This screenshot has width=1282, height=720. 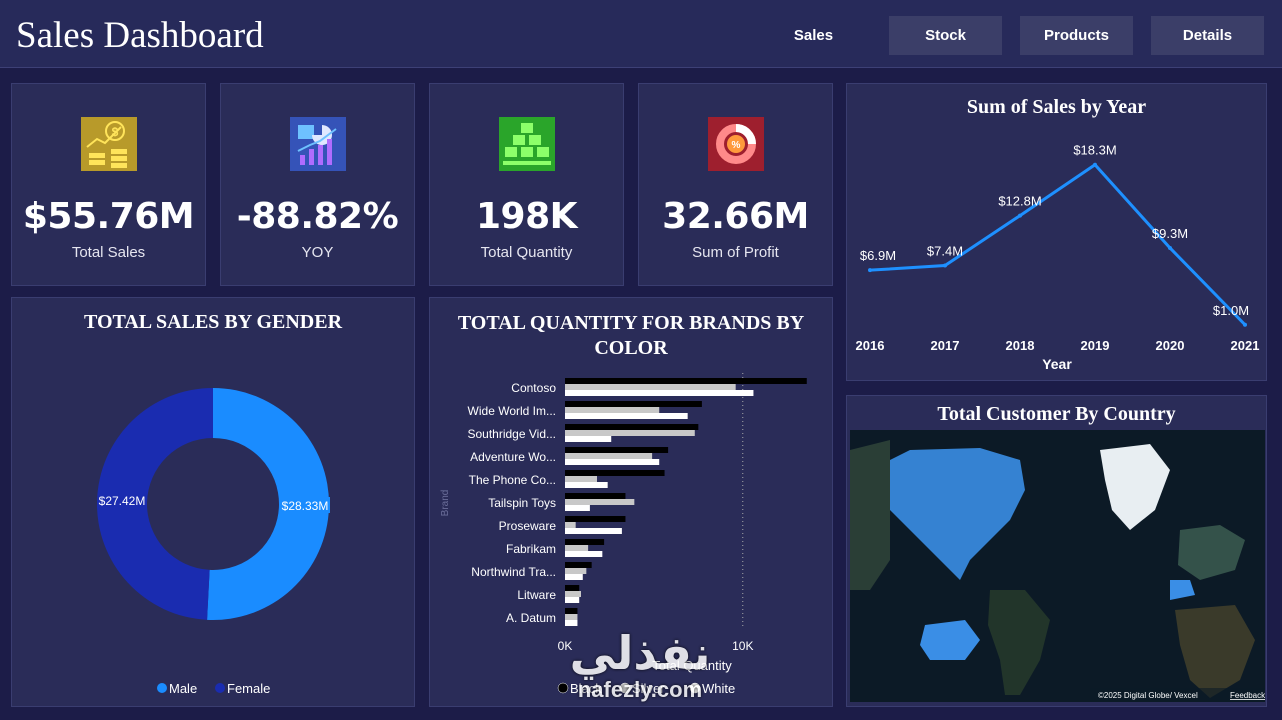 I want to click on y-axis-label: Brand, so click(x=445, y=503).